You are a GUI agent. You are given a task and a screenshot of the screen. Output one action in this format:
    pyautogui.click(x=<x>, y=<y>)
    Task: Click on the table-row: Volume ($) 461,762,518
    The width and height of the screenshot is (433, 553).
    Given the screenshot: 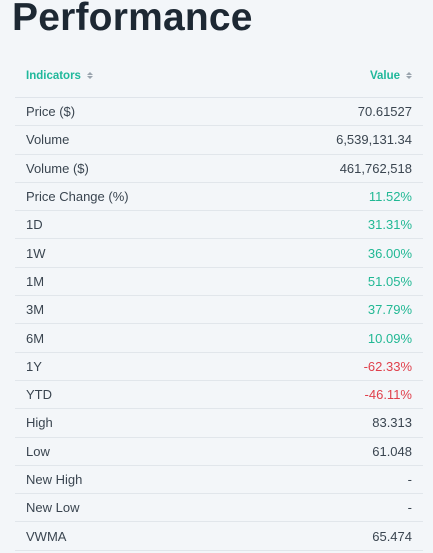 What is the action you would take?
    pyautogui.click(x=219, y=169)
    